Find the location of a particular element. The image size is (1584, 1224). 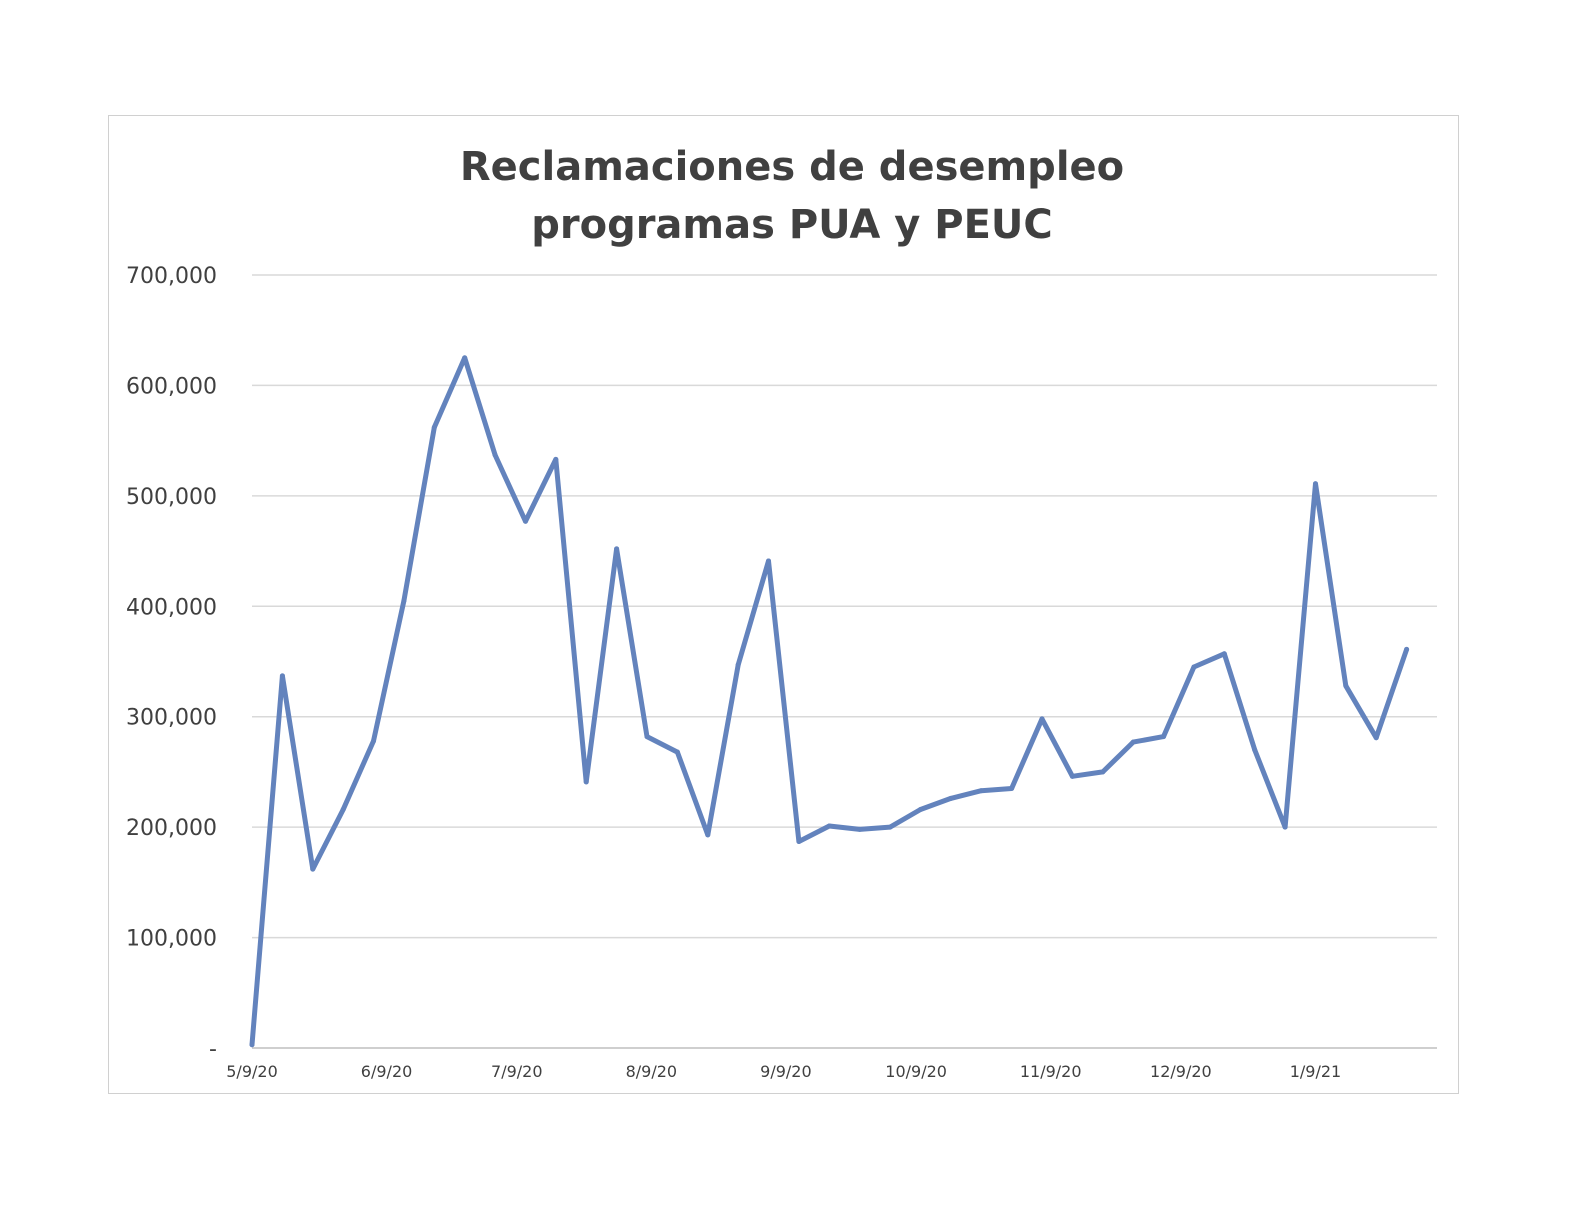

y-tick-label: 600,000 is located at coordinates (171, 386).